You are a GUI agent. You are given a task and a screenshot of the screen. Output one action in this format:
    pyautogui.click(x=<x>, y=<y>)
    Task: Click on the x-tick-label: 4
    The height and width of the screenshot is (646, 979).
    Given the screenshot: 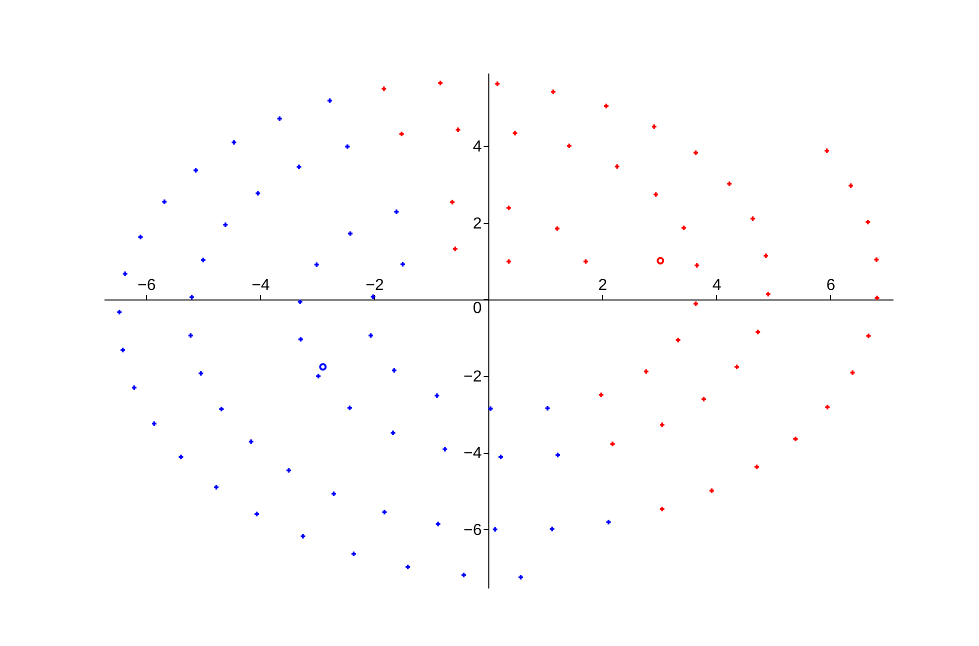 What is the action you would take?
    pyautogui.click(x=717, y=285)
    